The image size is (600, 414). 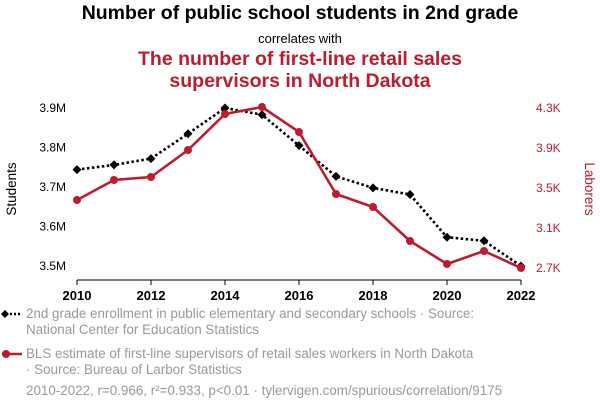 I want to click on series-laborers-point-2012, so click(x=151, y=177).